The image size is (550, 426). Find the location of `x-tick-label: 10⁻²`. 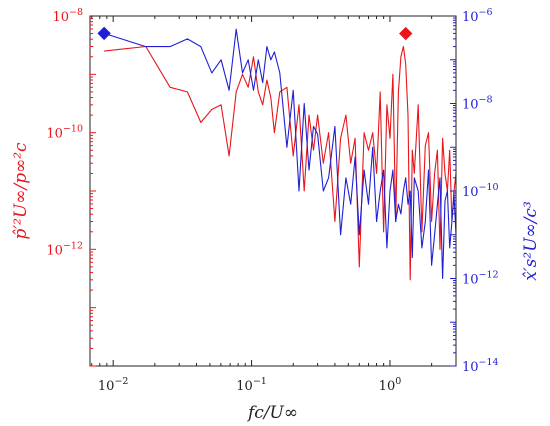

x-tick-label: 10⁻² is located at coordinates (113, 385).